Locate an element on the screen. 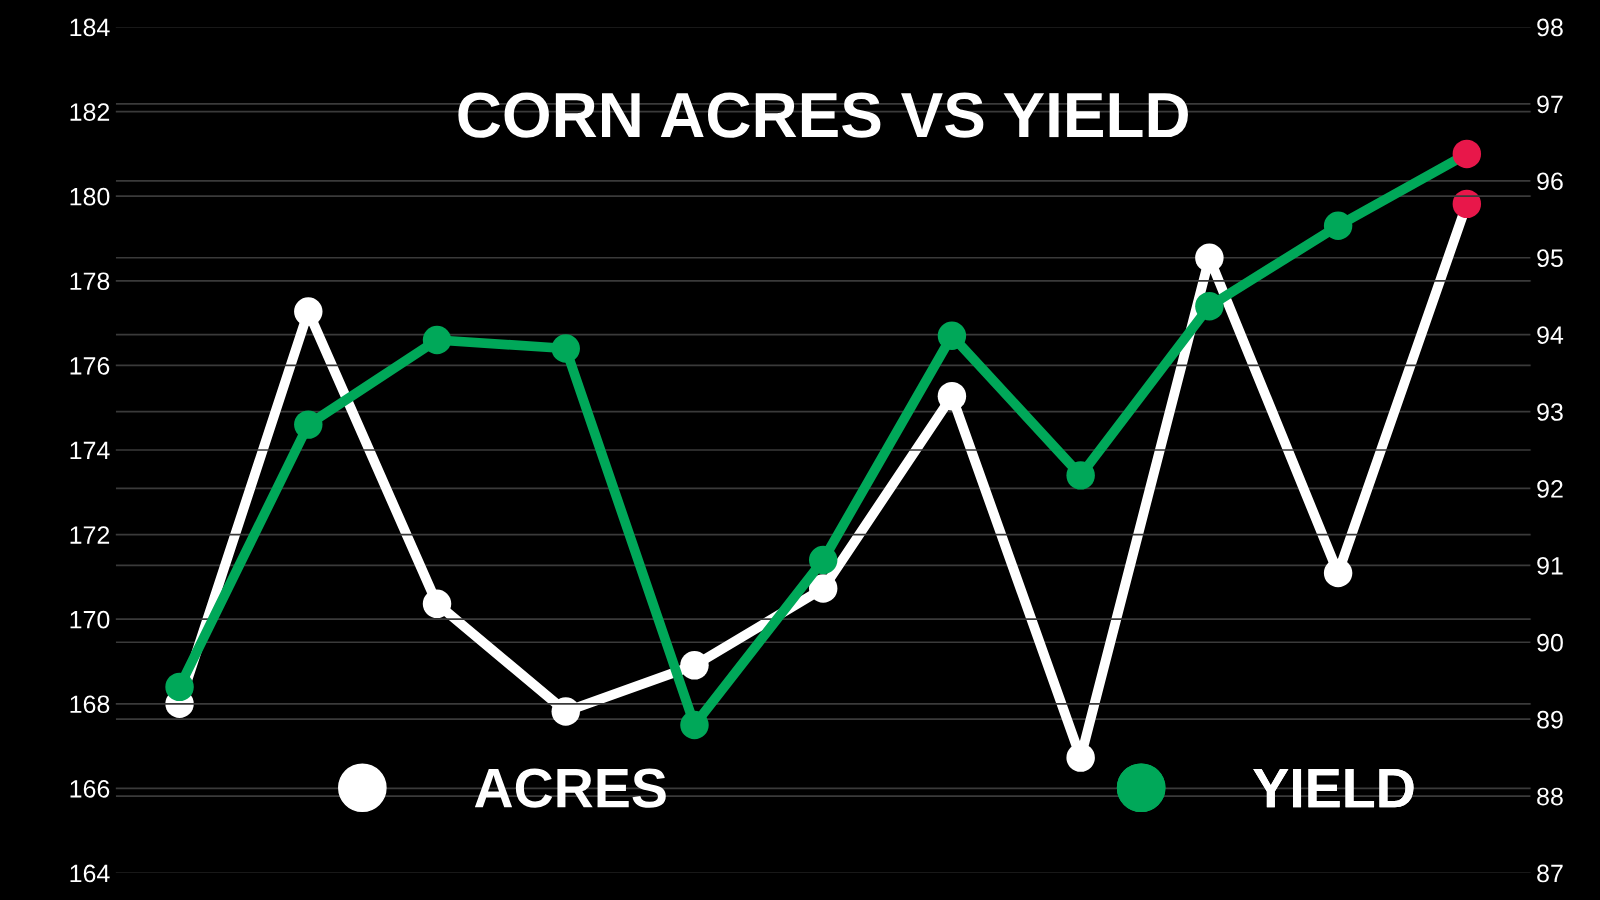  y2-tick-label: 91 is located at coordinates (1550, 565).